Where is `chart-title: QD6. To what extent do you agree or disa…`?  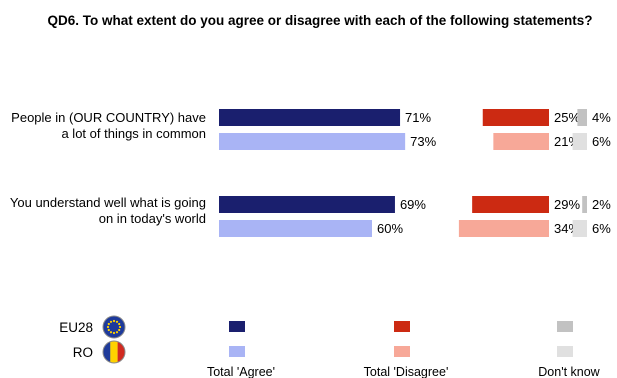 chart-title: QD6. To what extent do you agree or disa… is located at coordinates (320, 20).